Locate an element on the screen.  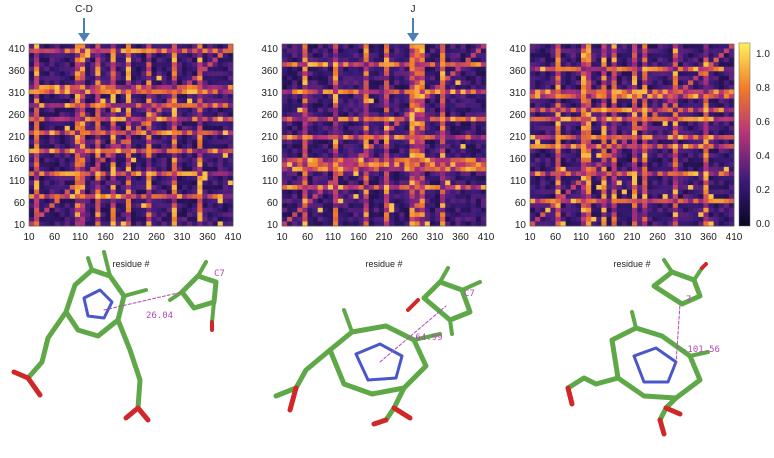
y-tick-label: 210 is located at coordinates (16, 137).